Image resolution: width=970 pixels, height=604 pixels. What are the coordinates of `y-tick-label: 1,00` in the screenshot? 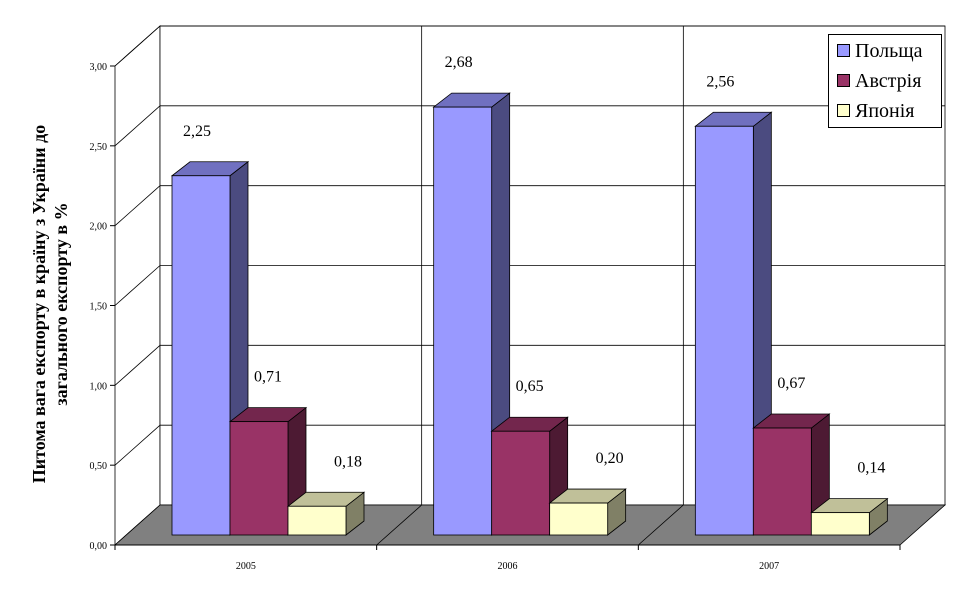 It's located at (99, 386).